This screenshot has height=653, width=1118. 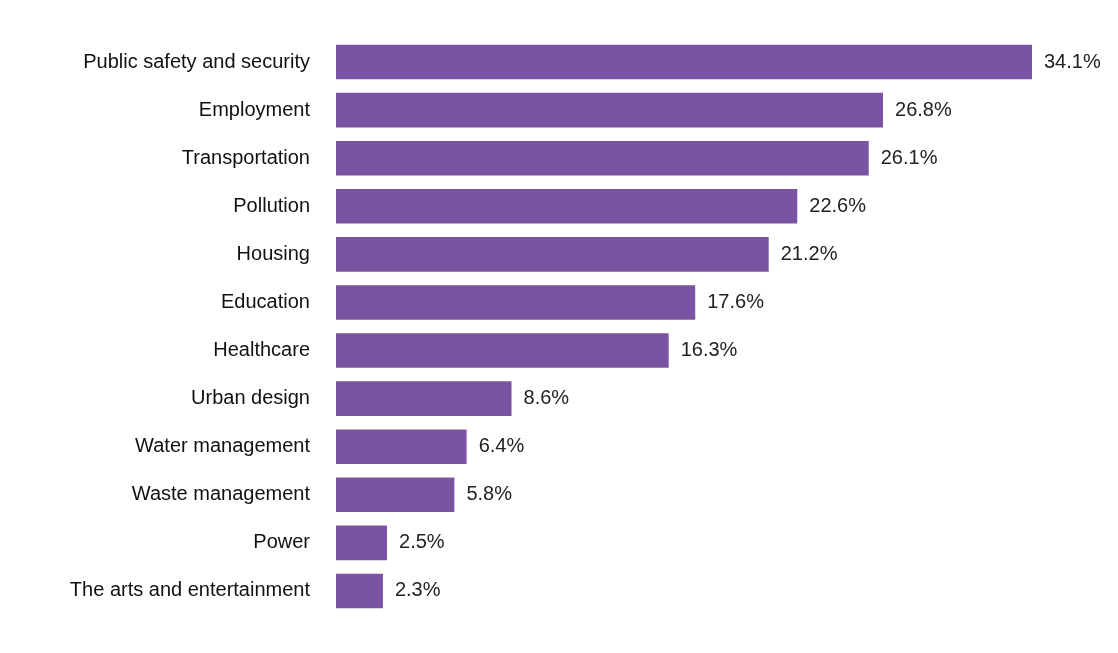 What do you see at coordinates (196, 60) in the screenshot?
I see `y-tick-label: Public safety and security` at bounding box center [196, 60].